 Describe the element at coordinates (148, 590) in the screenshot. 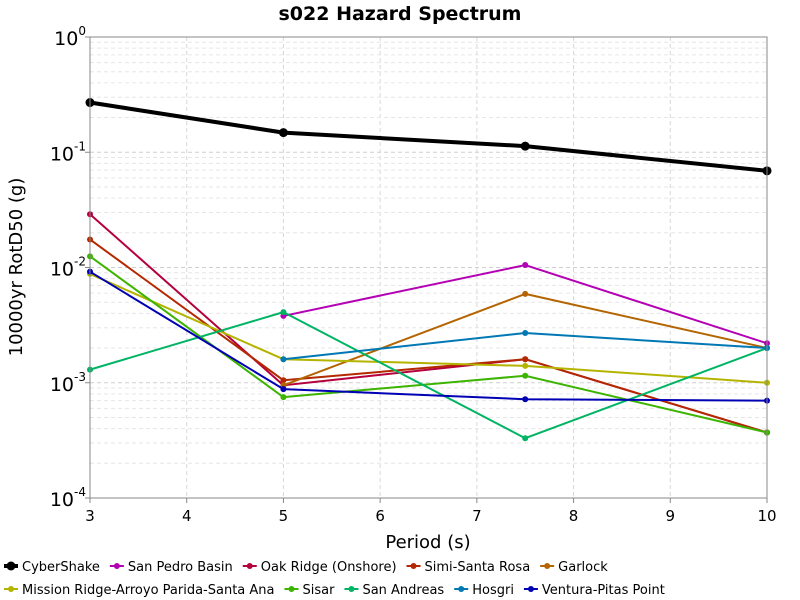

I see `legend-label: Mission Ridge-Arroyo Parida-Santa Ana` at that location.